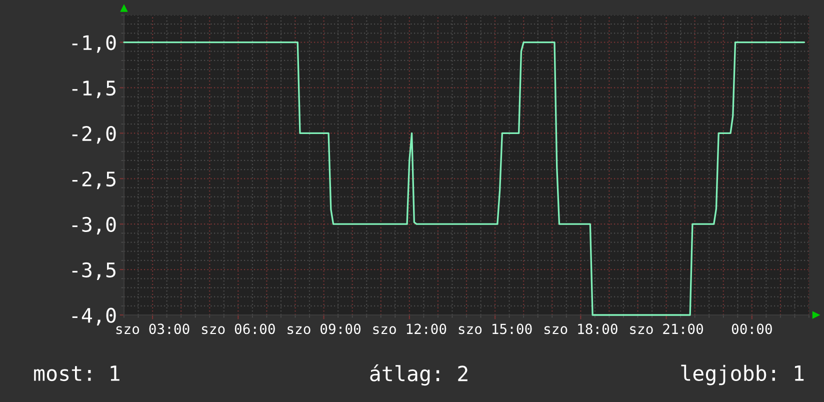 The width and height of the screenshot is (824, 402). Describe the element at coordinates (752, 329) in the screenshot. I see `x-tick-label: 00:00` at that location.